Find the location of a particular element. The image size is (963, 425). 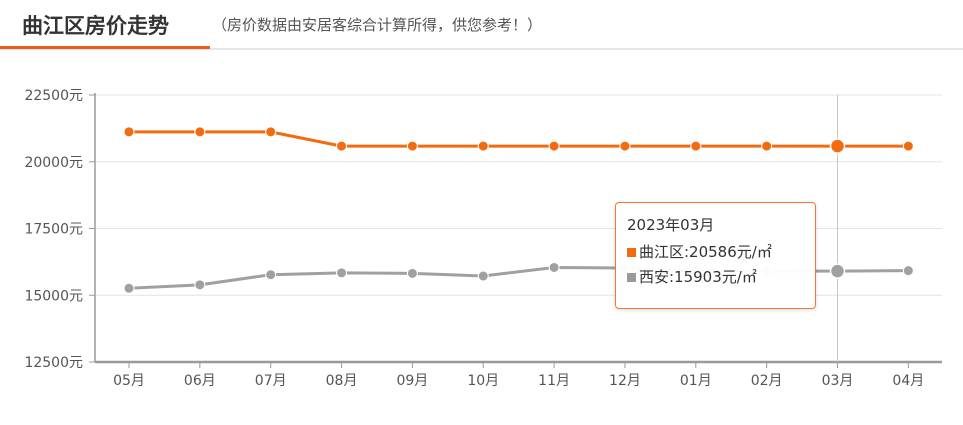

x-tick-label: 05月 is located at coordinates (129, 381).